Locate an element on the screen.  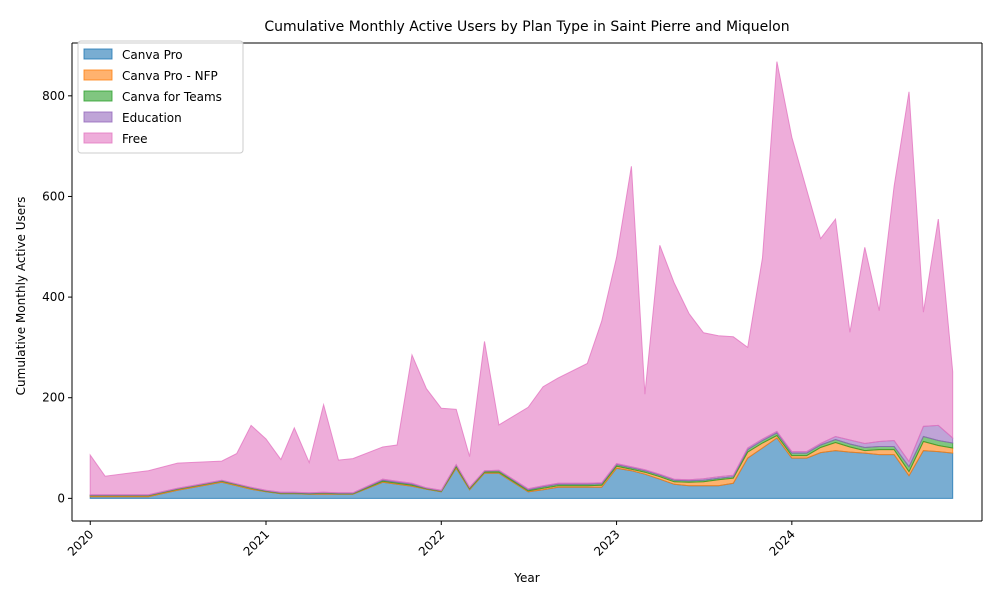
y-tick-label: 800 is located at coordinates (53, 96).